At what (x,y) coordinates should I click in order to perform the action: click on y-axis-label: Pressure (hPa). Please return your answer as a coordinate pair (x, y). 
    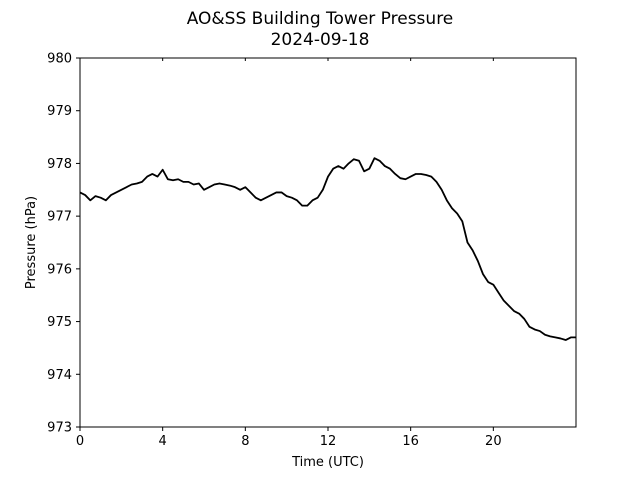
    Looking at the image, I should click on (31, 242).